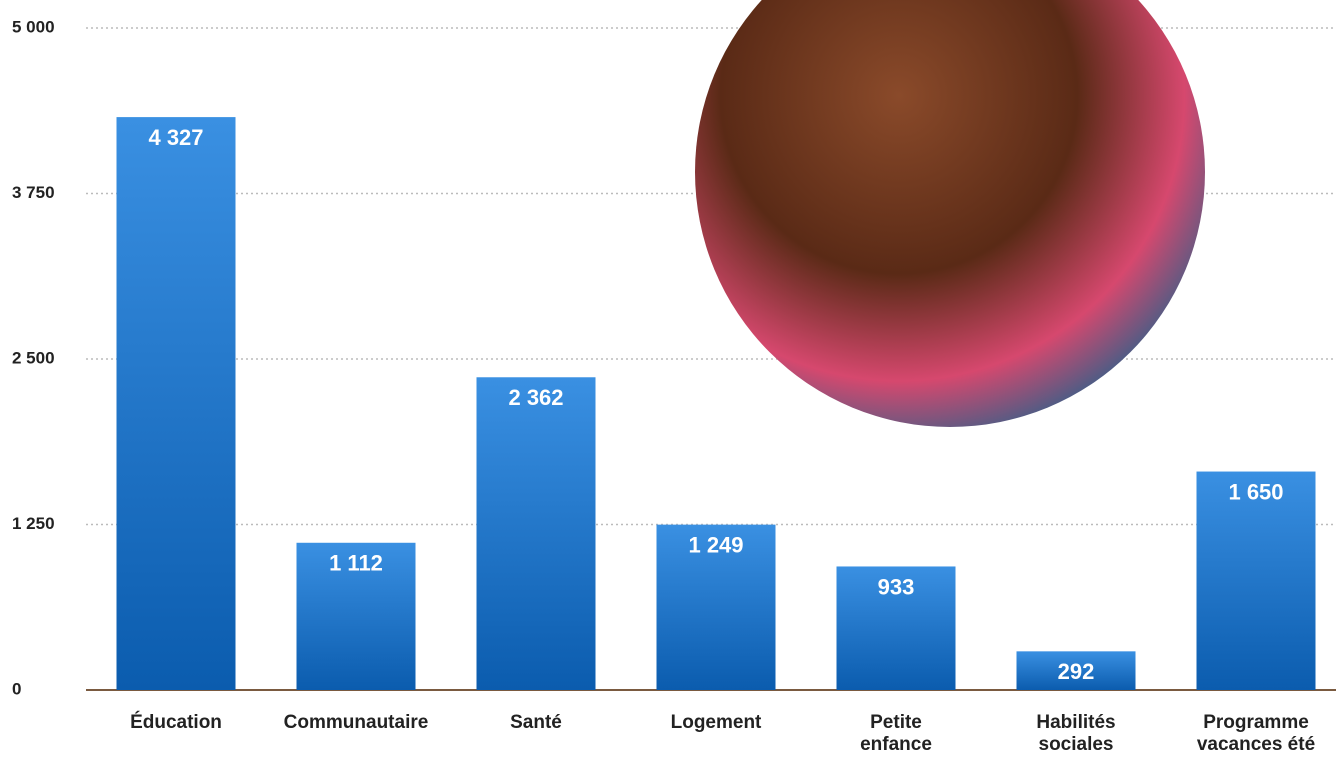  What do you see at coordinates (16, 688) in the screenshot?
I see `y-tick-label: 0` at bounding box center [16, 688].